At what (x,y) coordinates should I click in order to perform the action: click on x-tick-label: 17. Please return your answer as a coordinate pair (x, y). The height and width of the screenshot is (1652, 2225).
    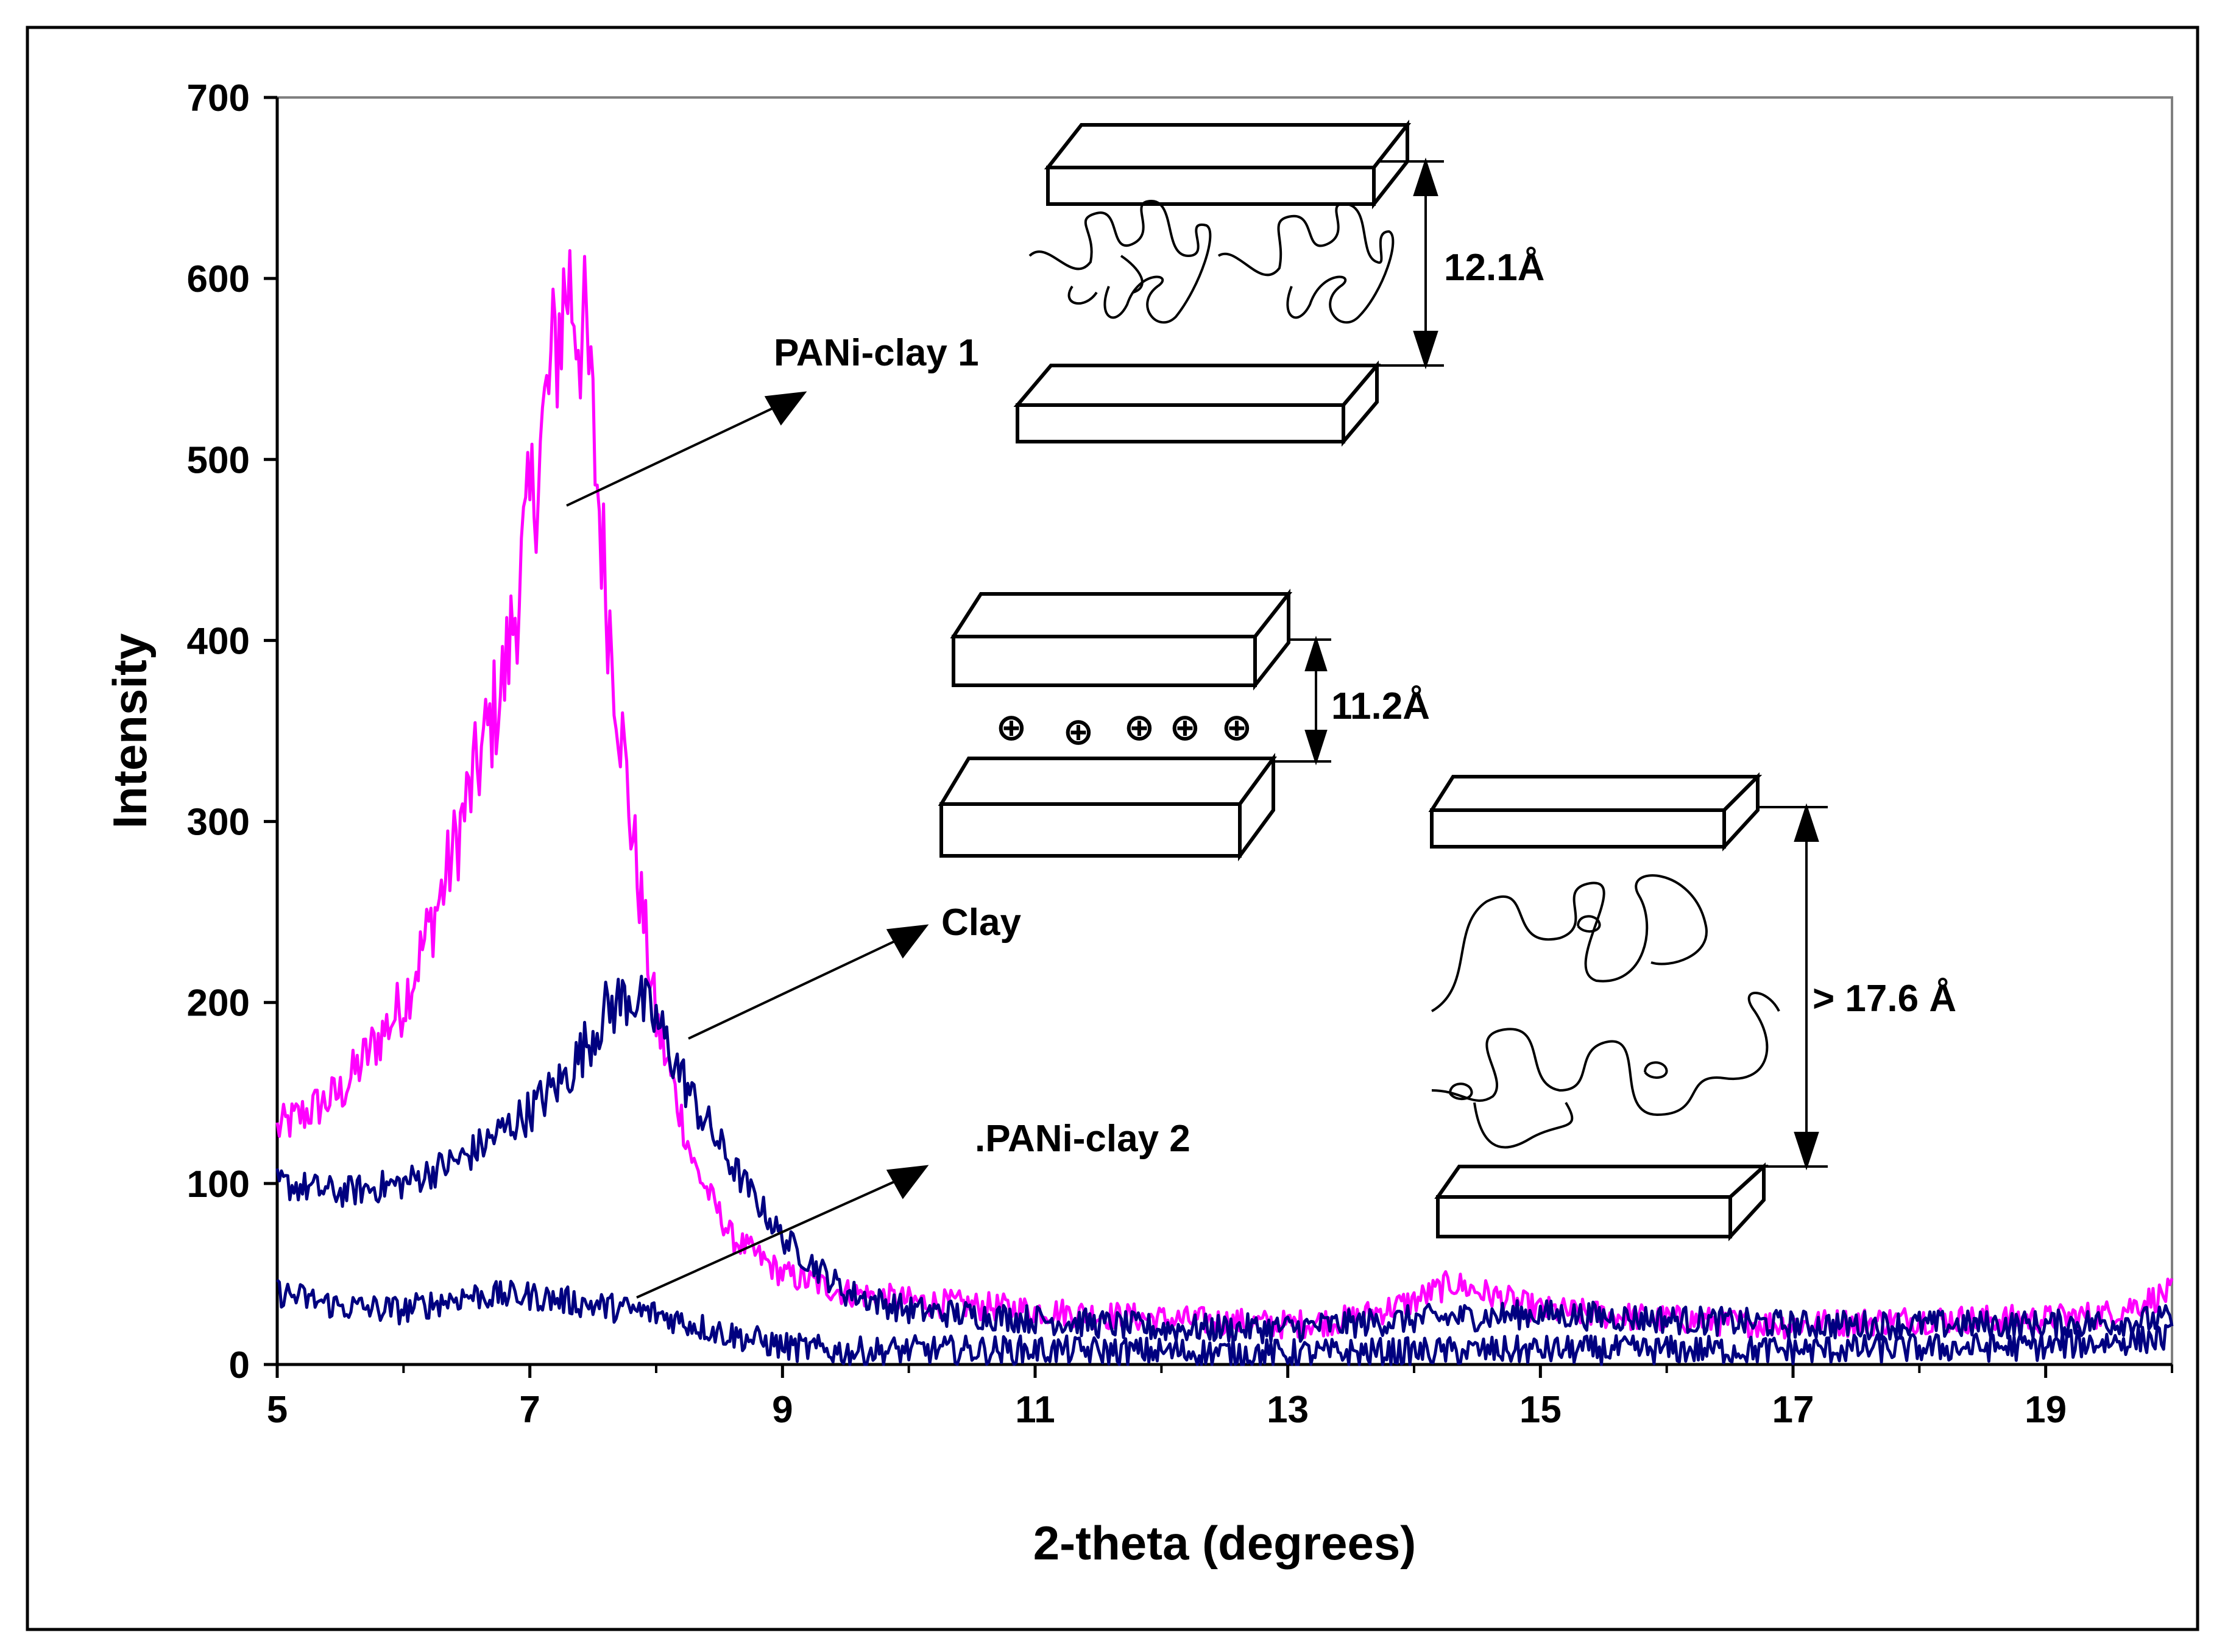
    Looking at the image, I should click on (1793, 1410).